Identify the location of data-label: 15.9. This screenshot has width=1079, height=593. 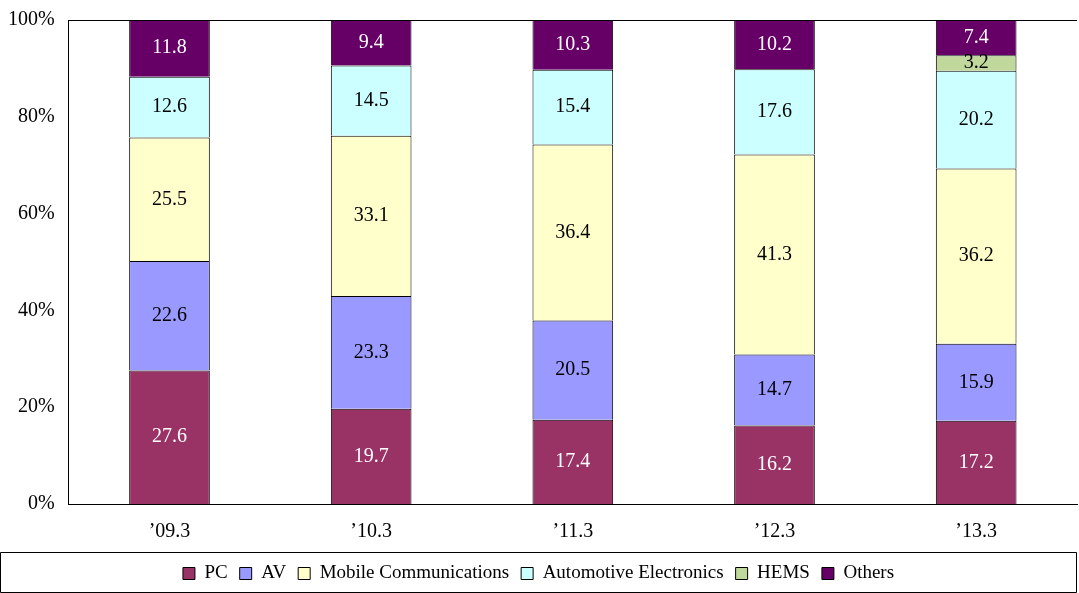
(976, 380).